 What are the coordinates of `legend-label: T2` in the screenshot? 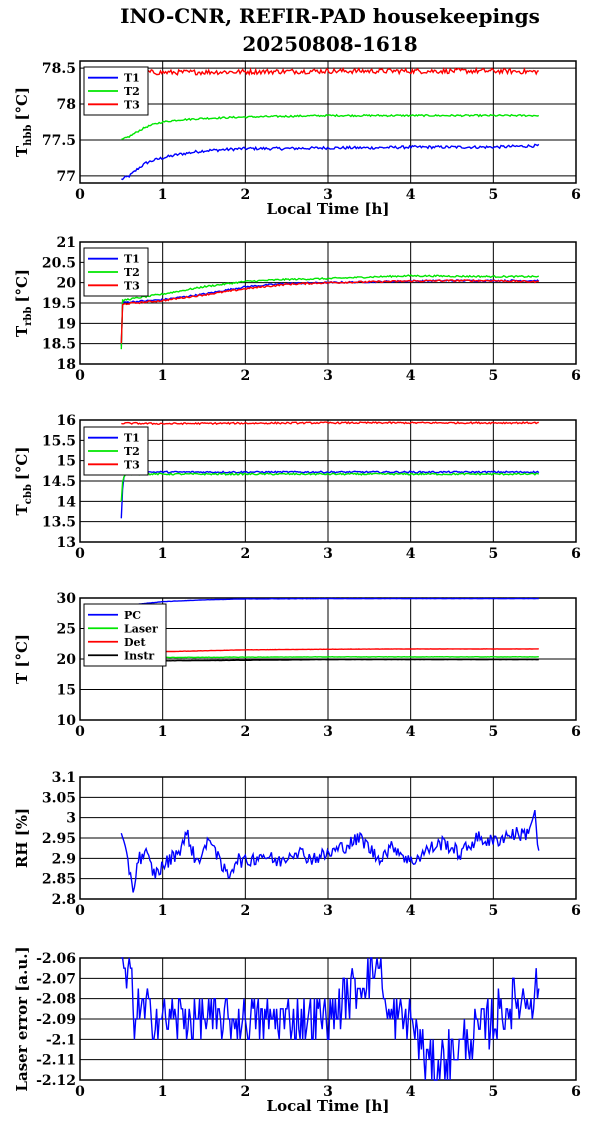 It's located at (132, 91).